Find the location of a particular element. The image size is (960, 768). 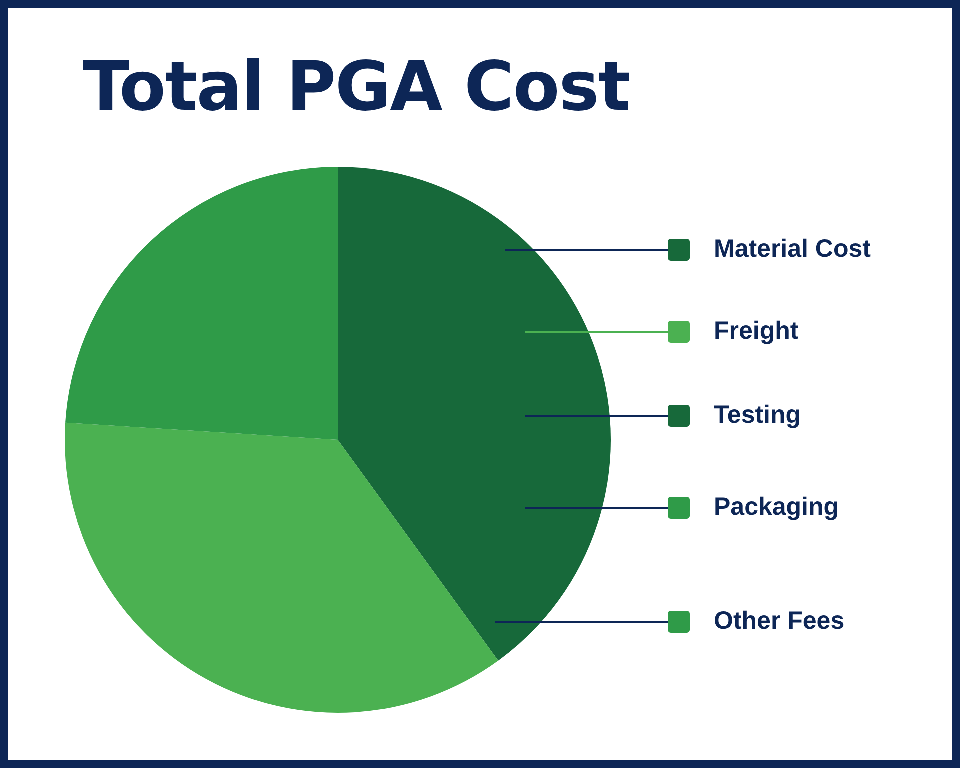

legend-label: Material Cost is located at coordinates (792, 249).